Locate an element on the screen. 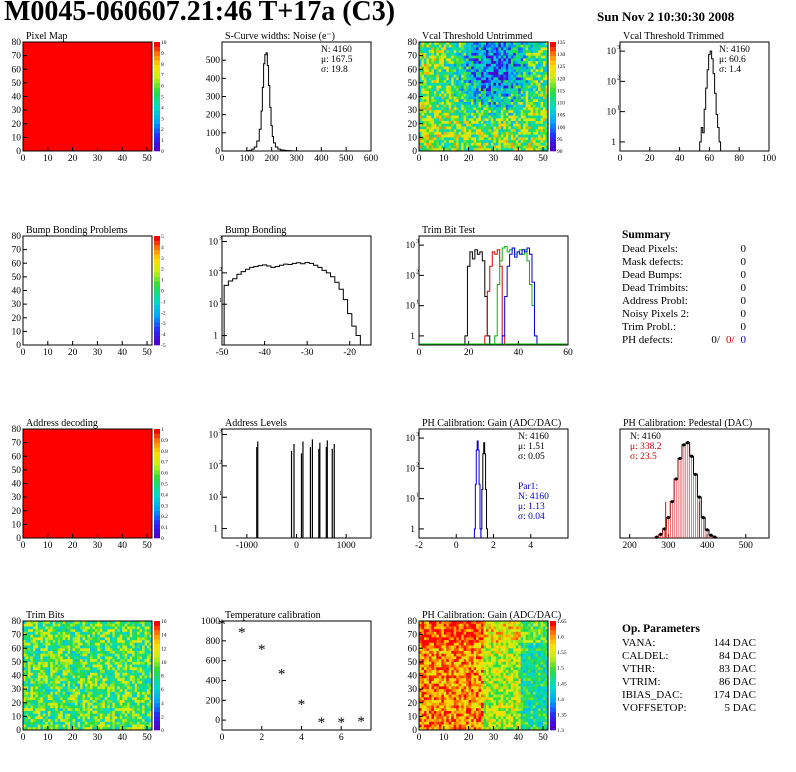  y-tick-label: 1 is located at coordinates (613, 143).